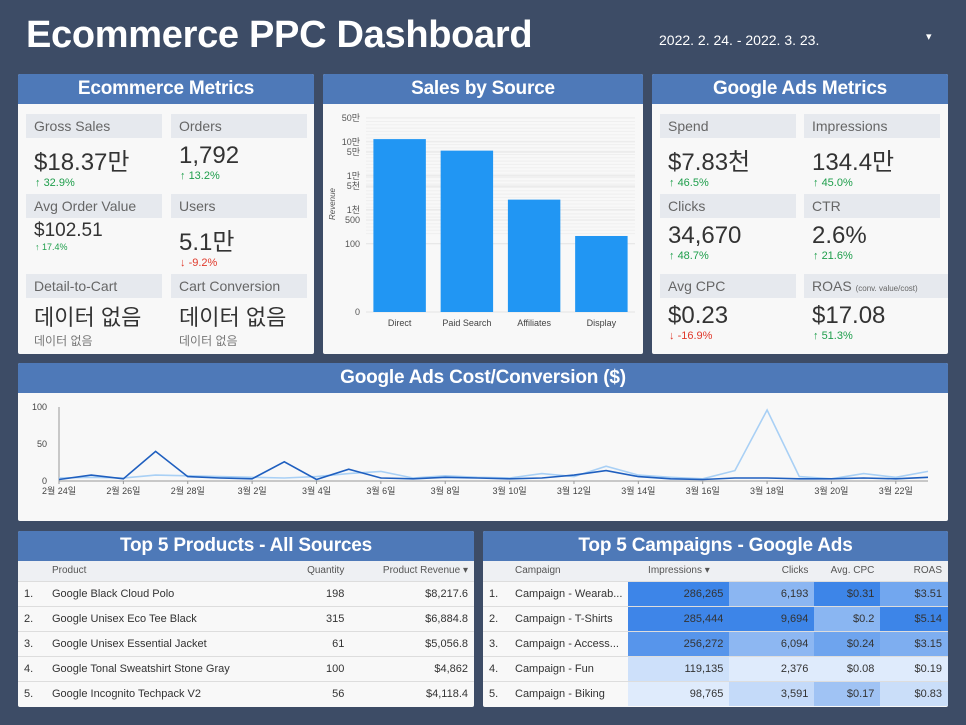  Describe the element at coordinates (679, 643) in the screenshot. I see `impressions-cell: 256,272` at that location.